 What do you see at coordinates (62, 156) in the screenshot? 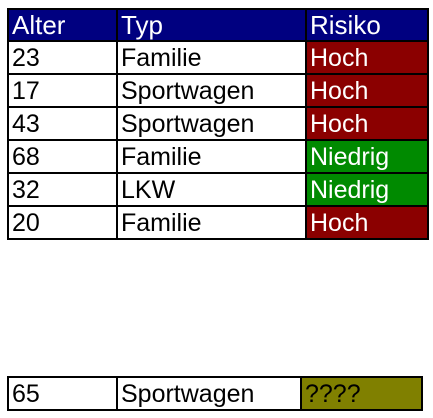
I see `cell-age: 68` at bounding box center [62, 156].